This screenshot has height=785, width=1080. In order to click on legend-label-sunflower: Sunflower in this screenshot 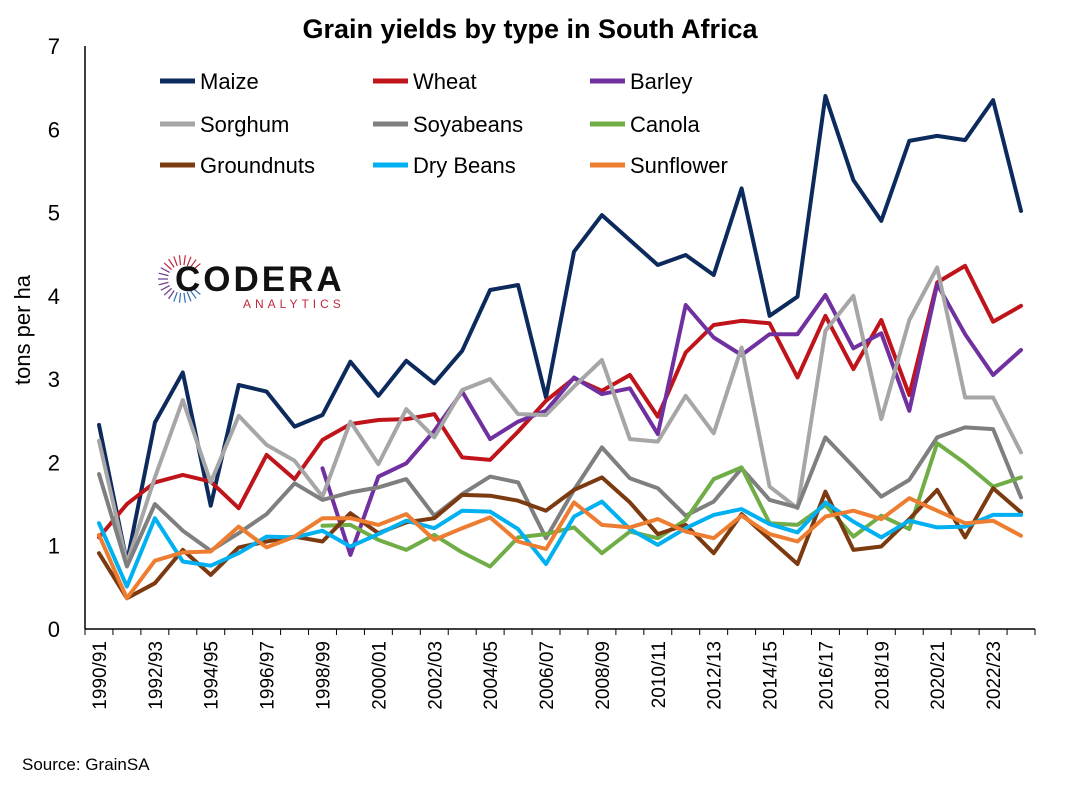, I will do `click(679, 165)`.